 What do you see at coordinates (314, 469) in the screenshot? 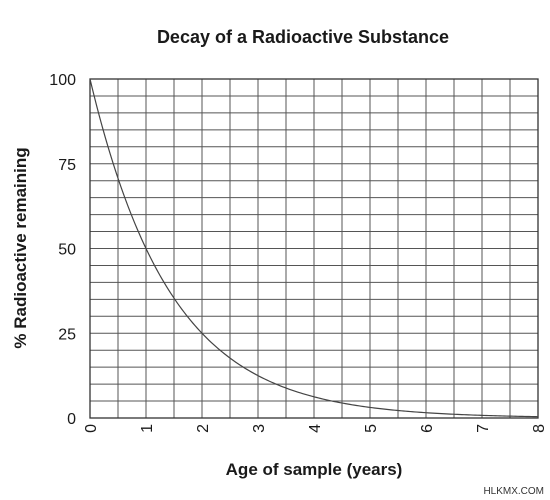
I see `x-axis-label: Age of sample (years)` at bounding box center [314, 469].